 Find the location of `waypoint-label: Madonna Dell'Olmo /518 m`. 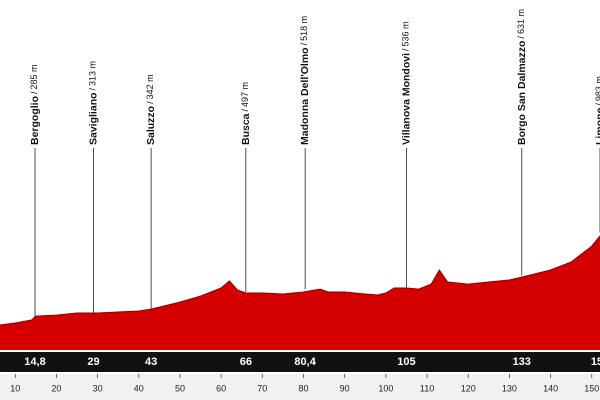

waypoint-label: Madonna Dell'Olmo /518 m is located at coordinates (305, 80).